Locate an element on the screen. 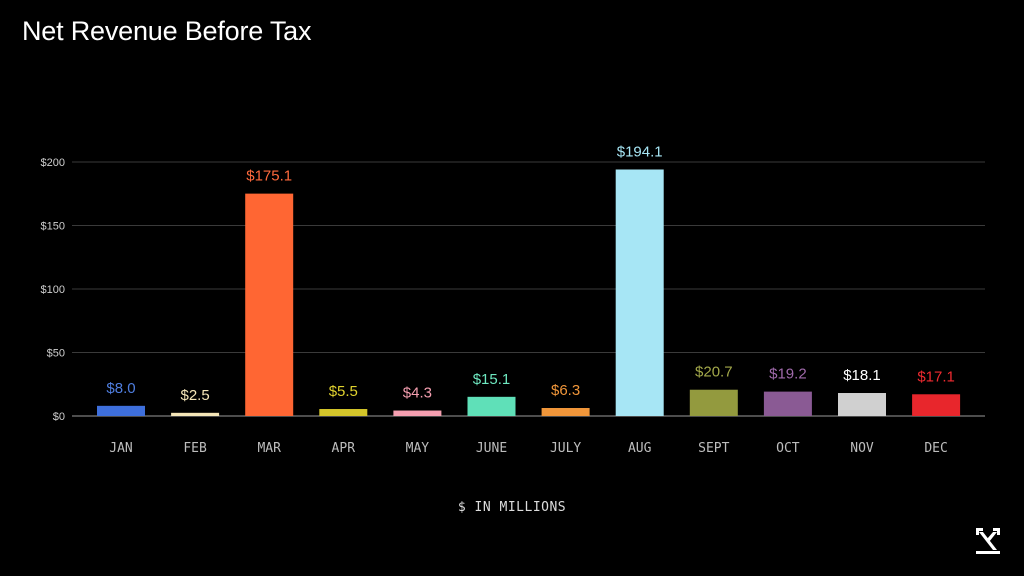  y-tick-label: $0 is located at coordinates (59, 417).